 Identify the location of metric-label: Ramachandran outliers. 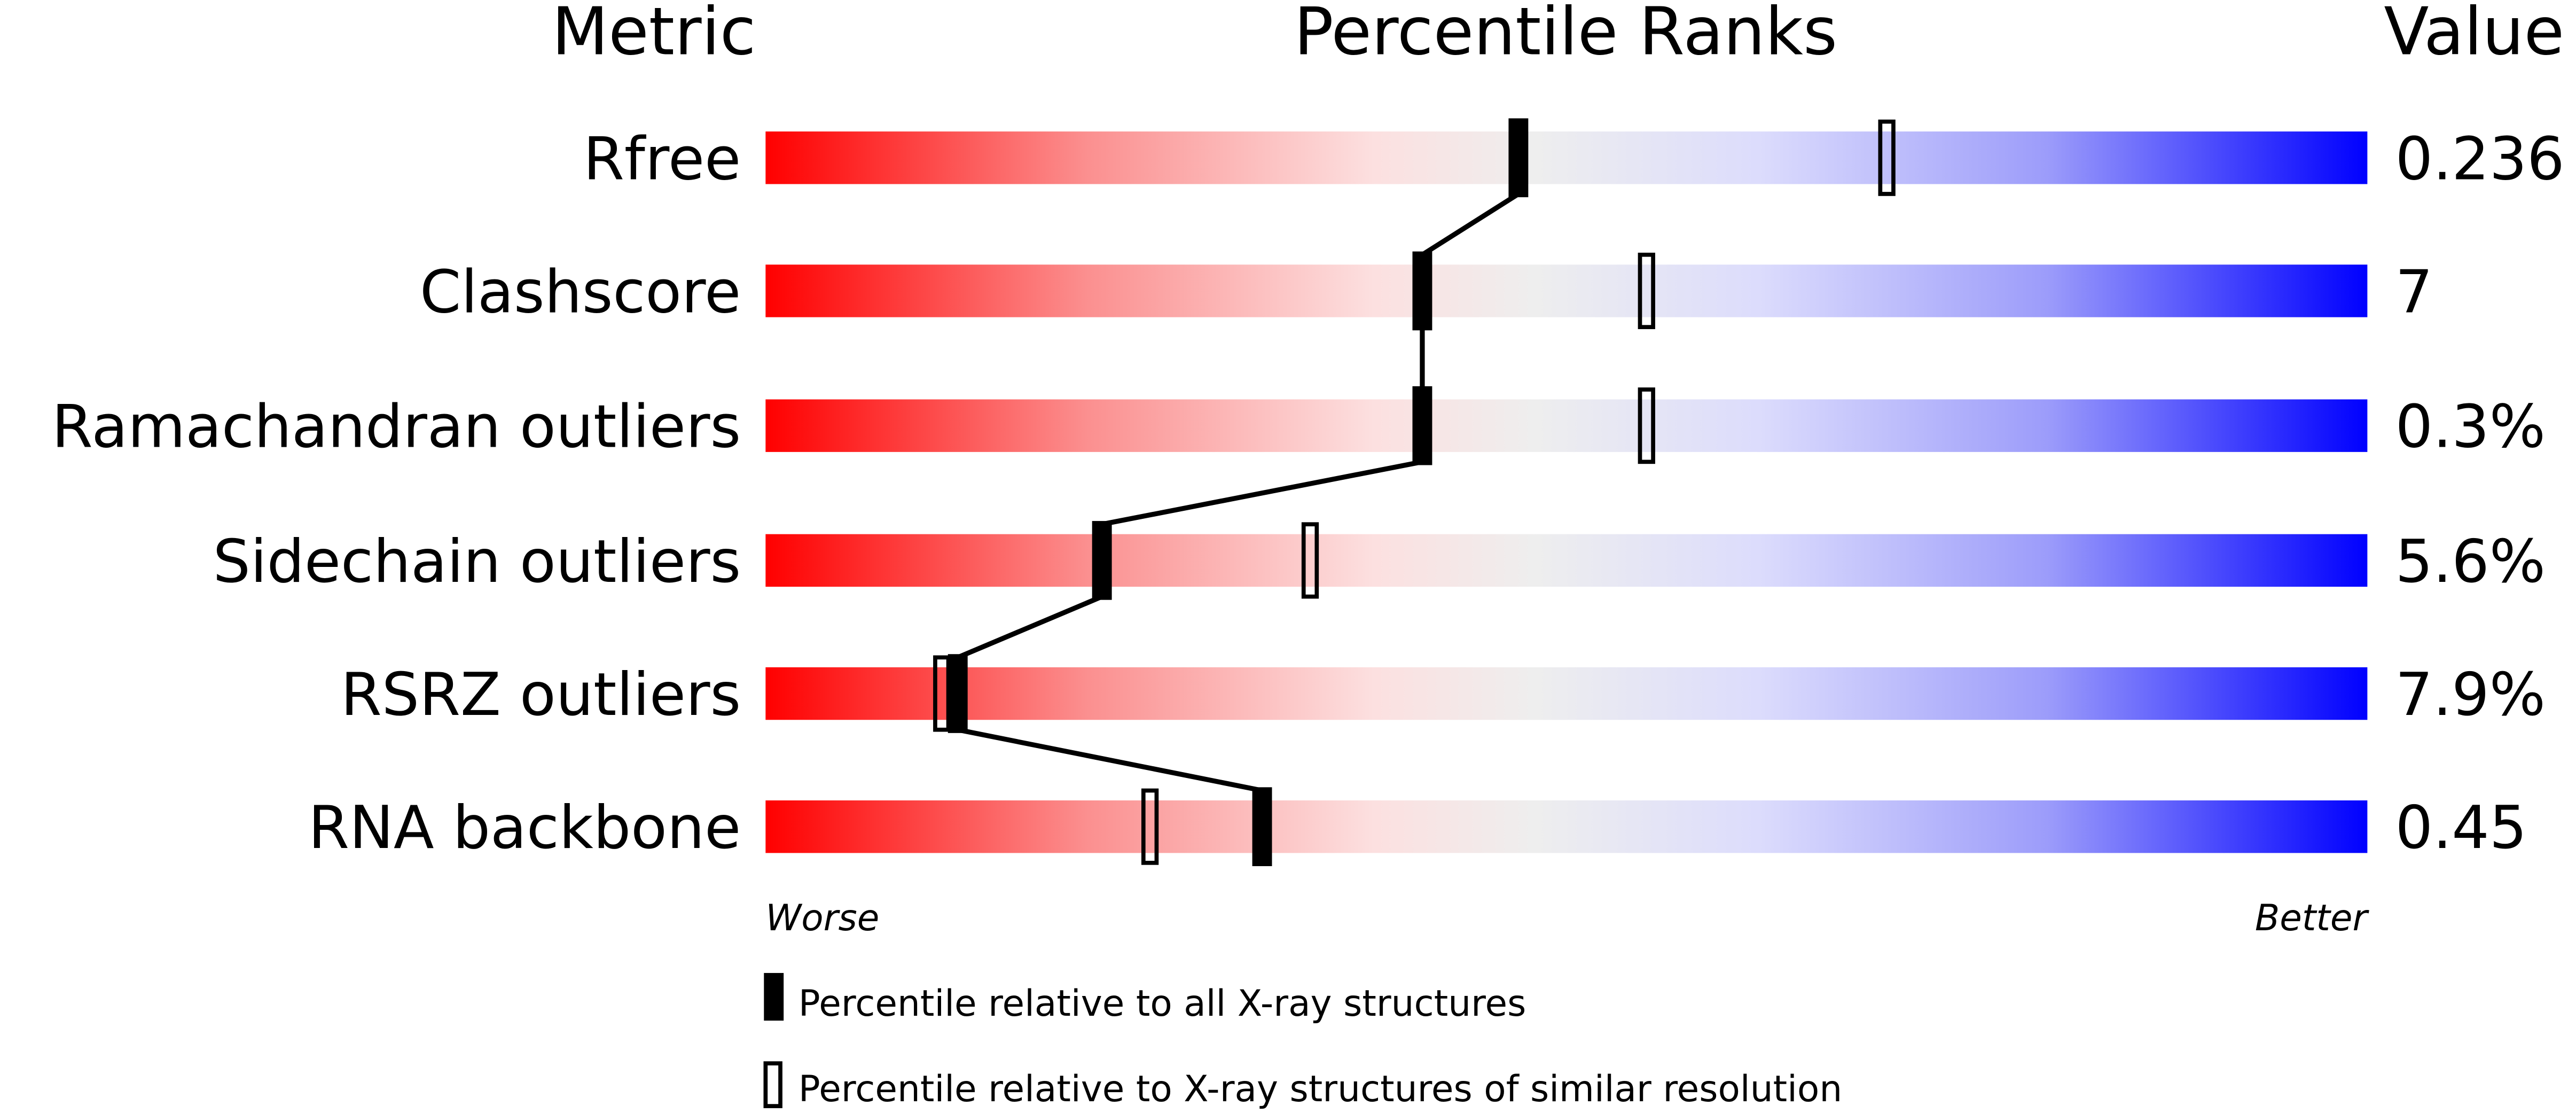
(396, 427).